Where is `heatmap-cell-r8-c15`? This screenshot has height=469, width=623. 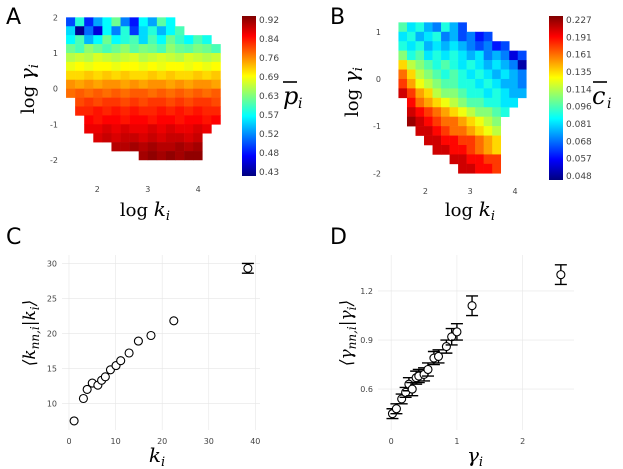 heatmap-cell-r8-c15 is located at coordinates (207, 93).